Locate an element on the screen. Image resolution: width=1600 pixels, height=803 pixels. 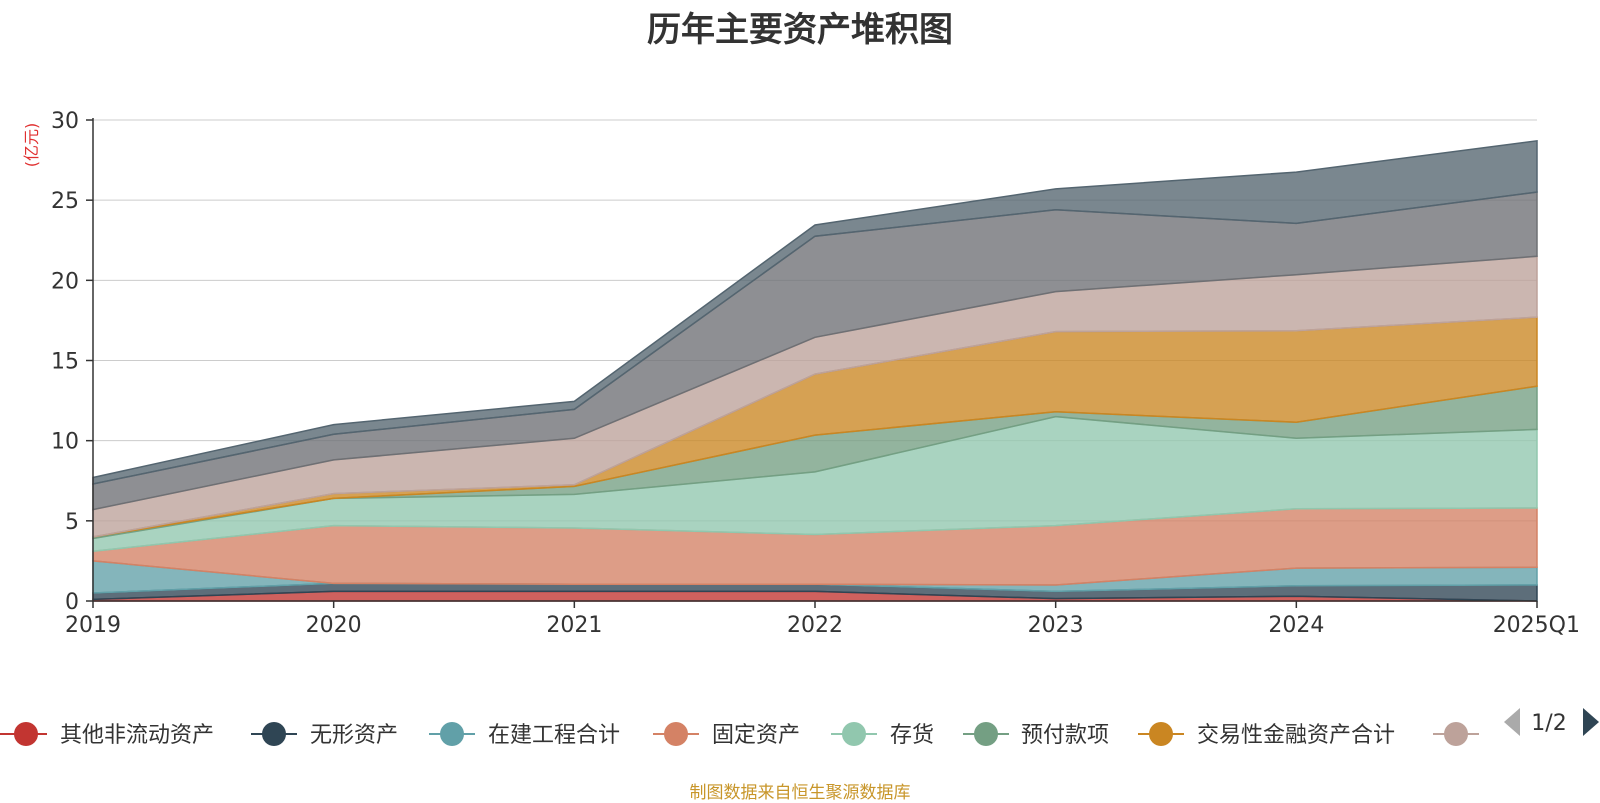
legend-page-indicator: 1/2 is located at coordinates (1548, 723).